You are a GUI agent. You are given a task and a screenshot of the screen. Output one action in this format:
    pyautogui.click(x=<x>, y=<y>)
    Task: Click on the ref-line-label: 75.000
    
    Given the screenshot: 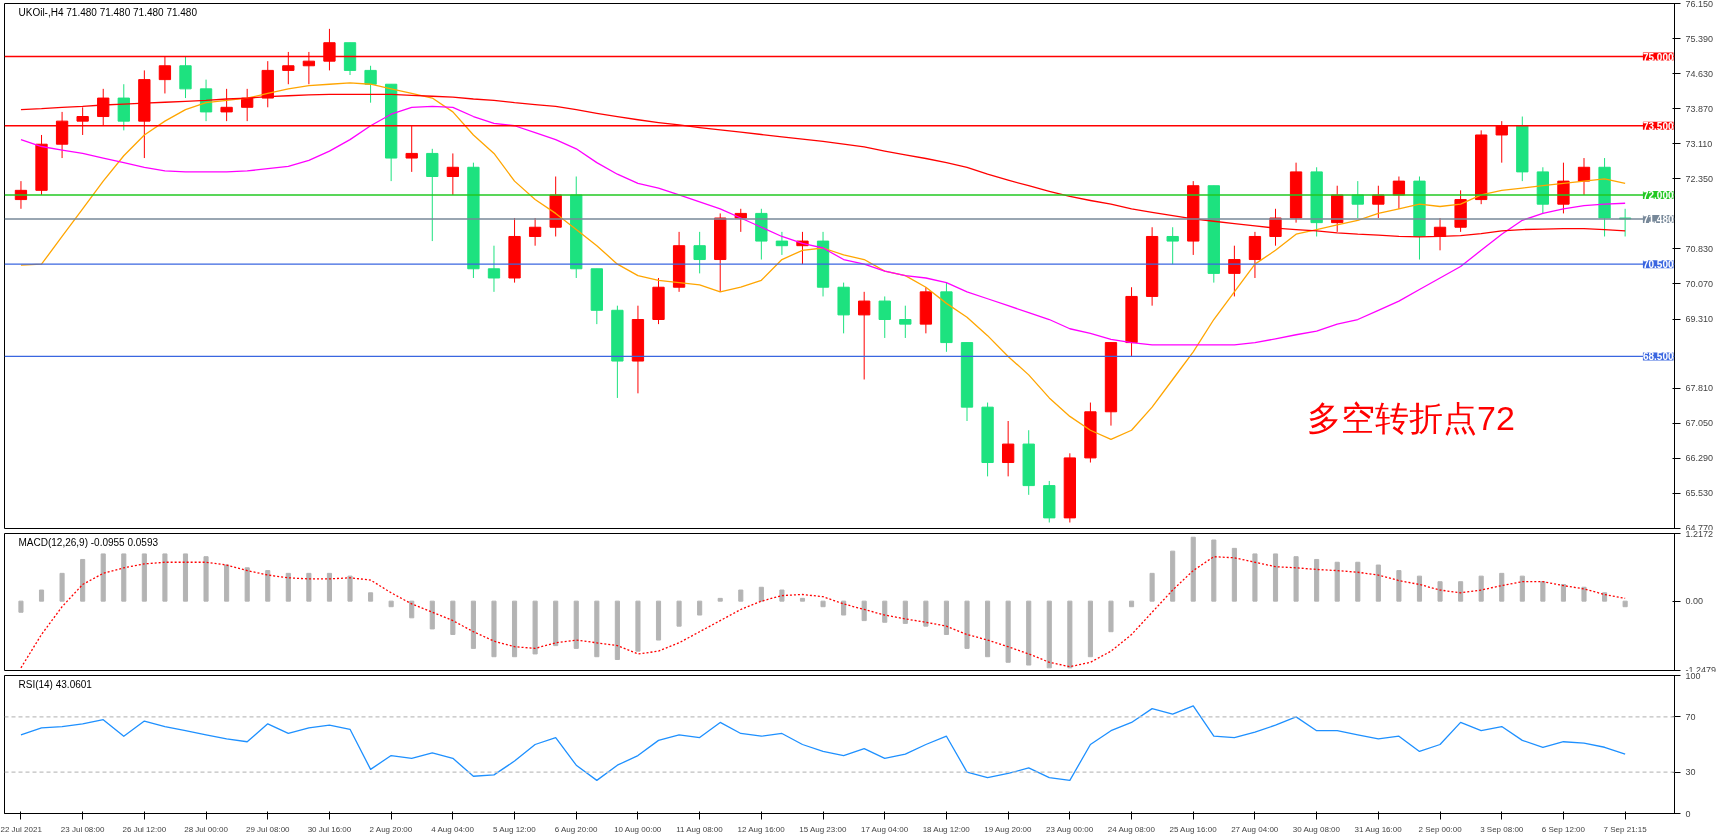 What is the action you would take?
    pyautogui.click(x=1658, y=57)
    